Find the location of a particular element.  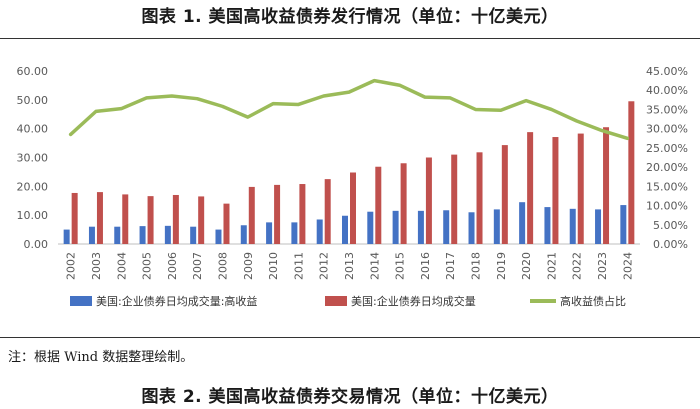

bar-corporate-2013 is located at coordinates (353, 208).